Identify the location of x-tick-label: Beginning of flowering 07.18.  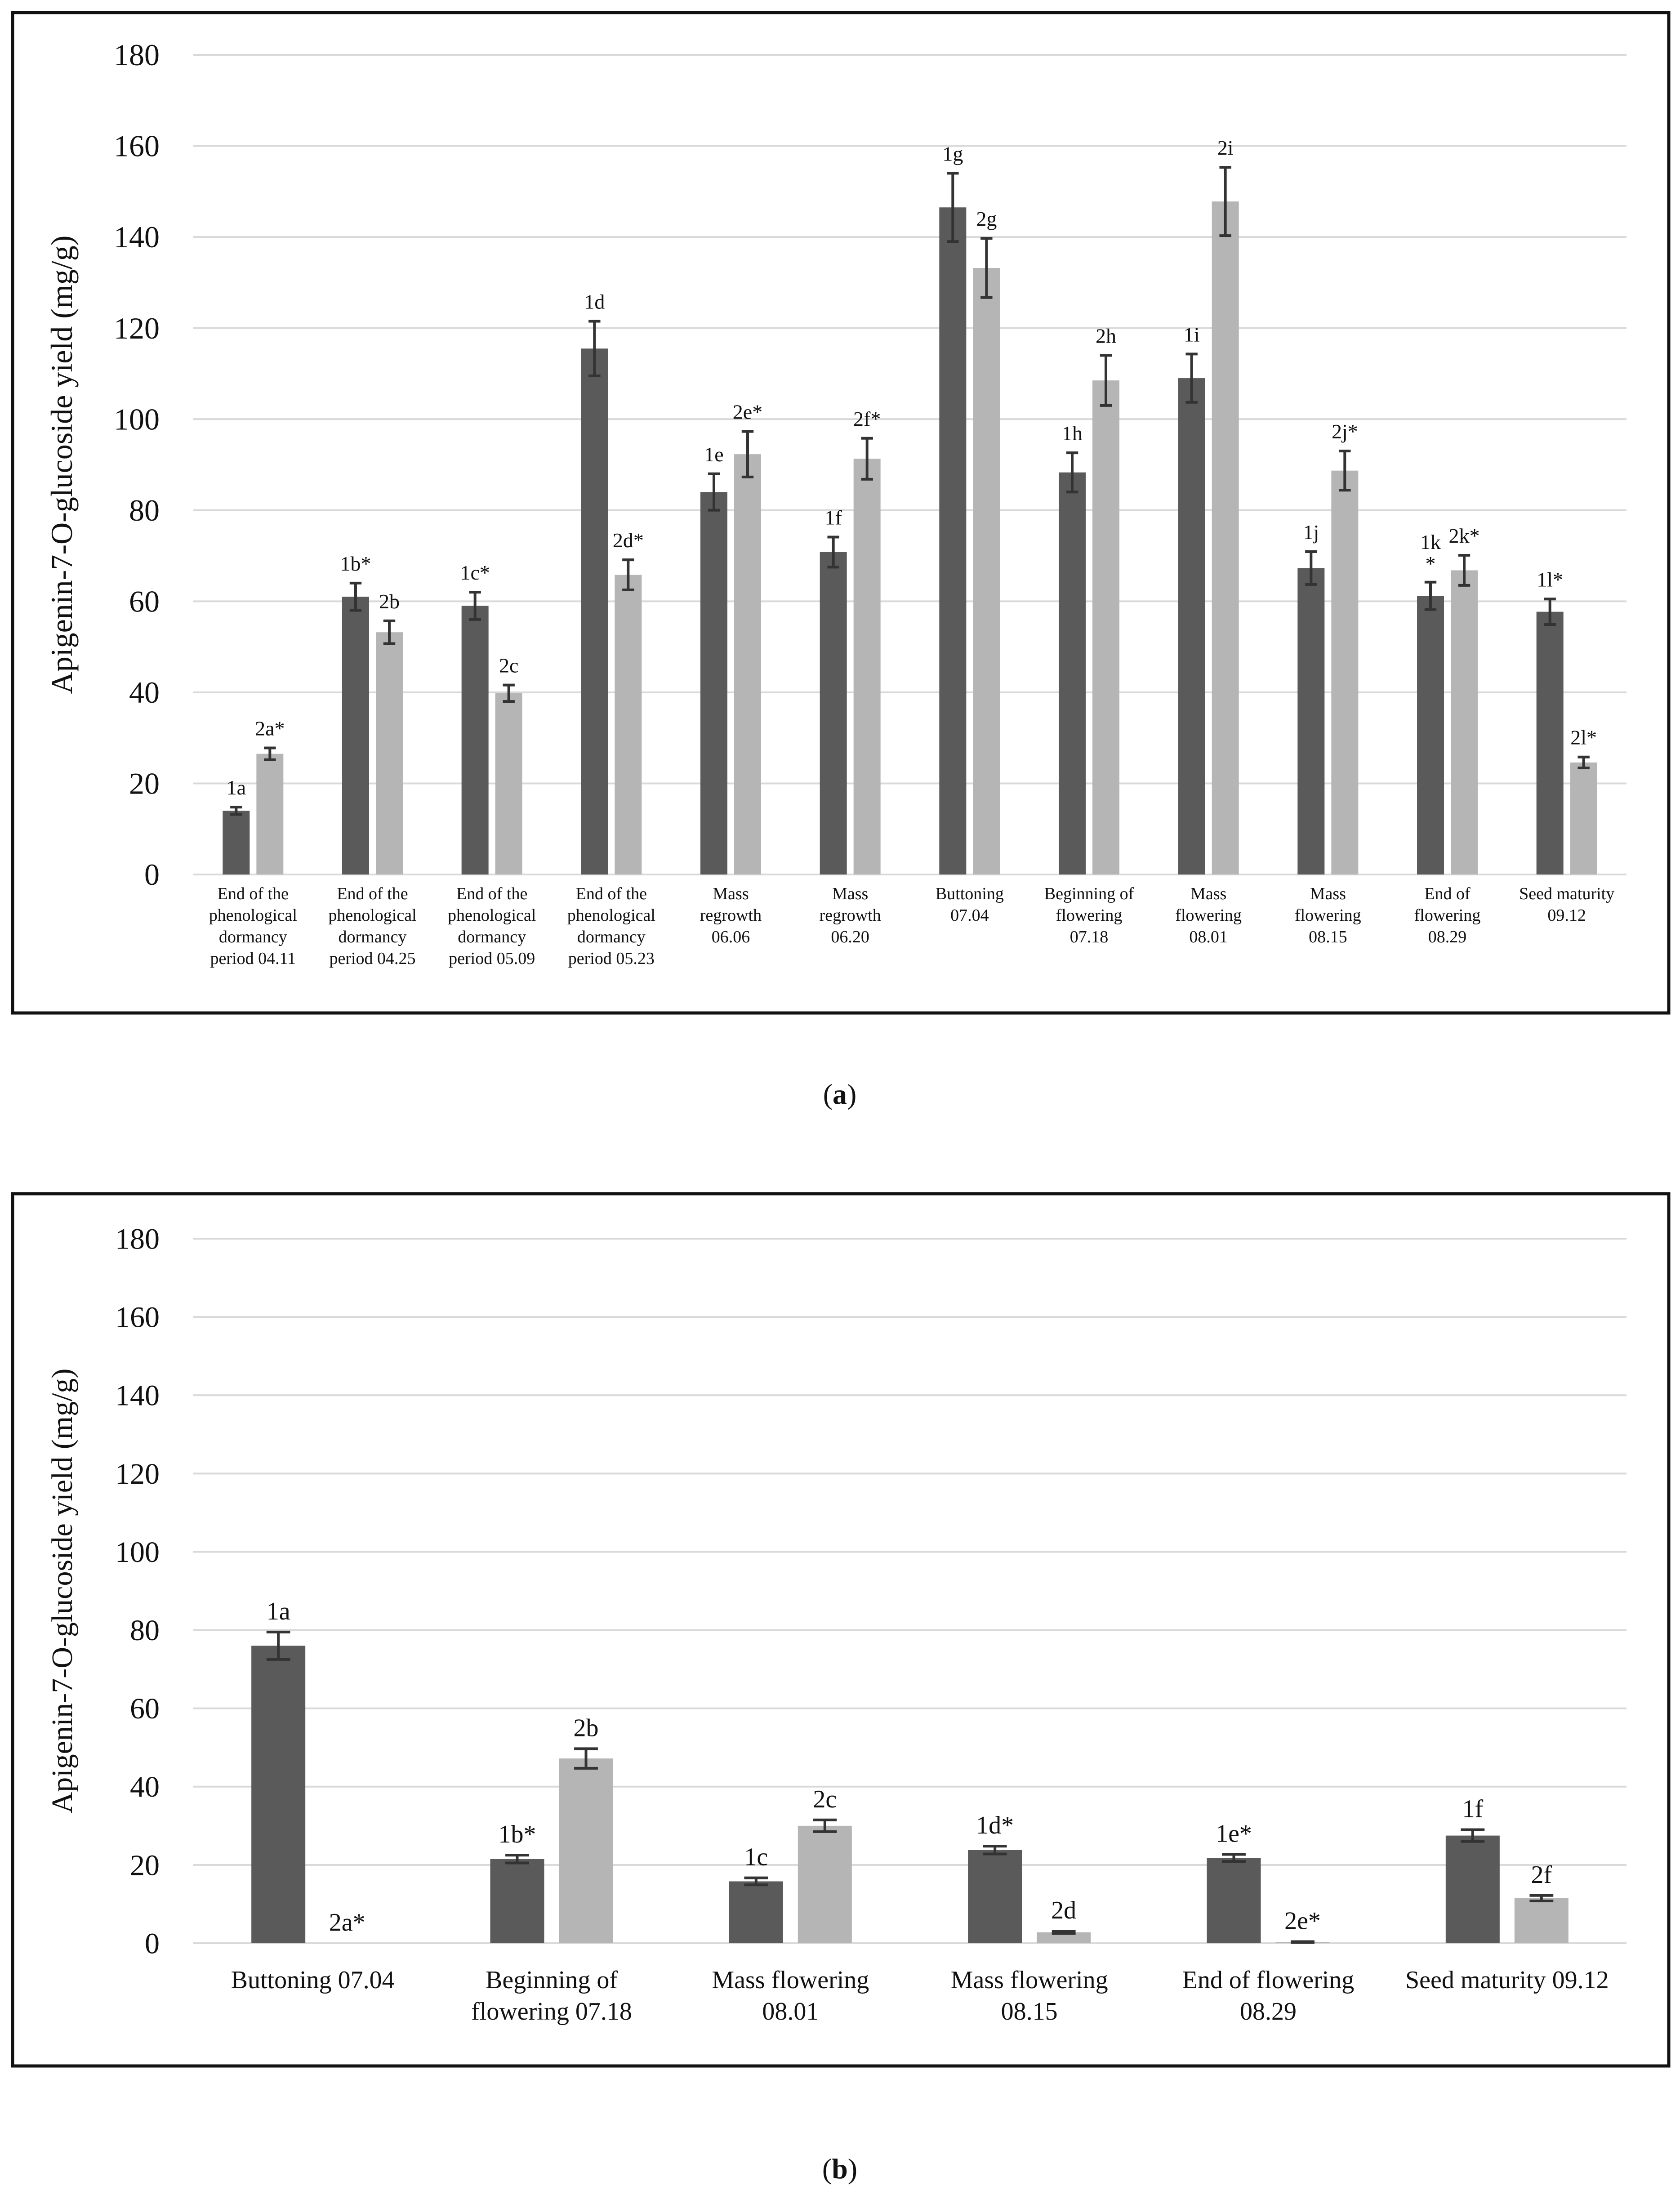
(551, 1996).